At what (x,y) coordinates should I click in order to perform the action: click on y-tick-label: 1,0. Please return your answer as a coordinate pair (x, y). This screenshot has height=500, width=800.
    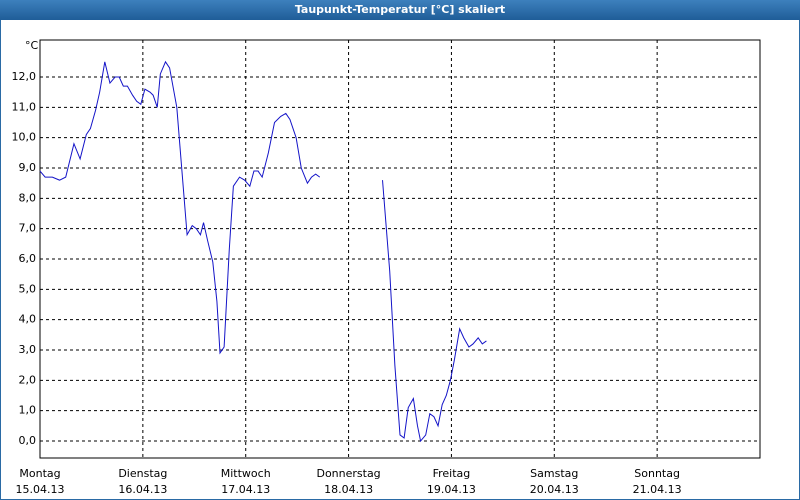
    Looking at the image, I should click on (28, 410).